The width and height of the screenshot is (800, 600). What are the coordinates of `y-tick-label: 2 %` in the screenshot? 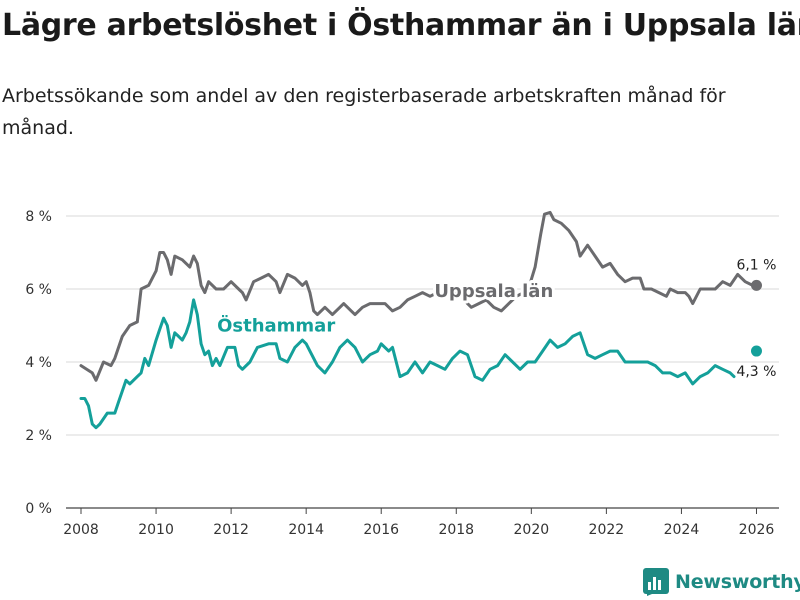 It's located at (38, 436).